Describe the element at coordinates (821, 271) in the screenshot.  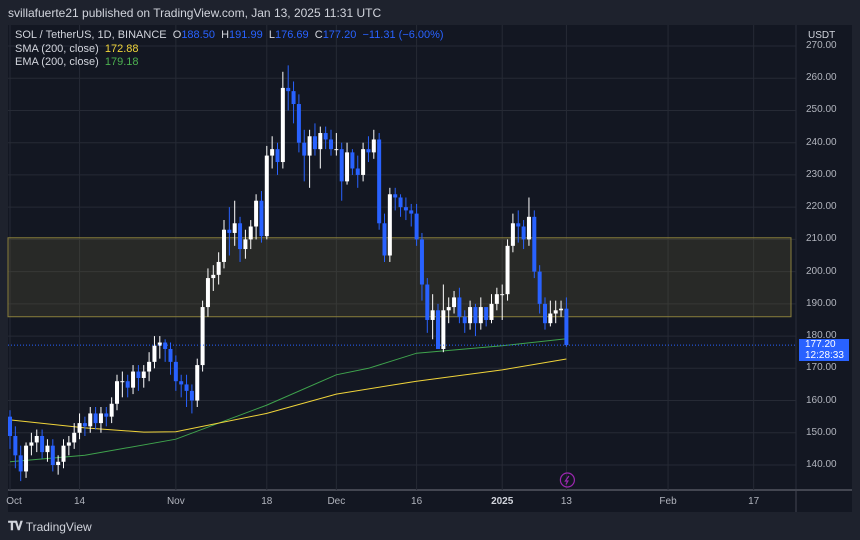
I see `price-tick-label: 200.00` at that location.